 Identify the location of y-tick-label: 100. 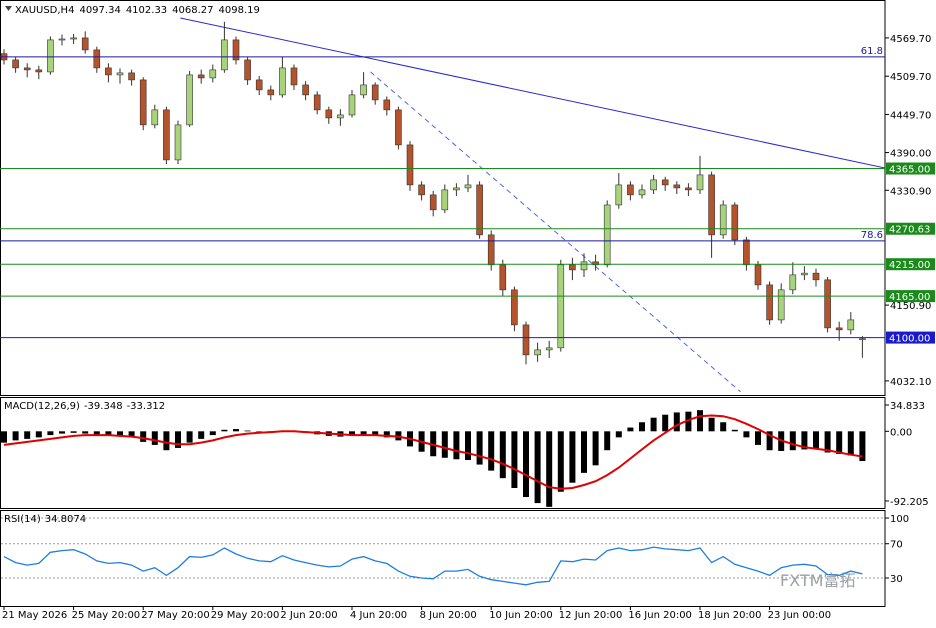
(899, 519).